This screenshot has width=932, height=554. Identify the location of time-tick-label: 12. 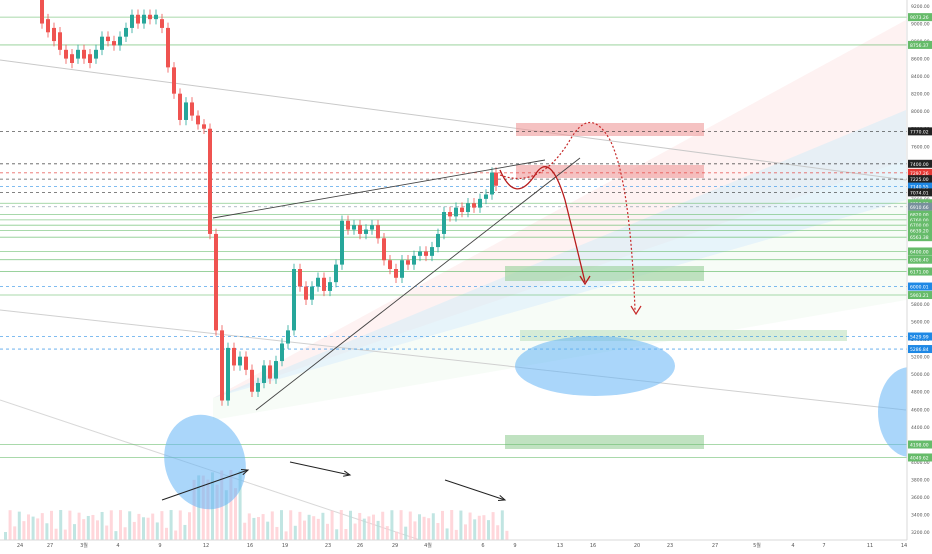
(206, 546).